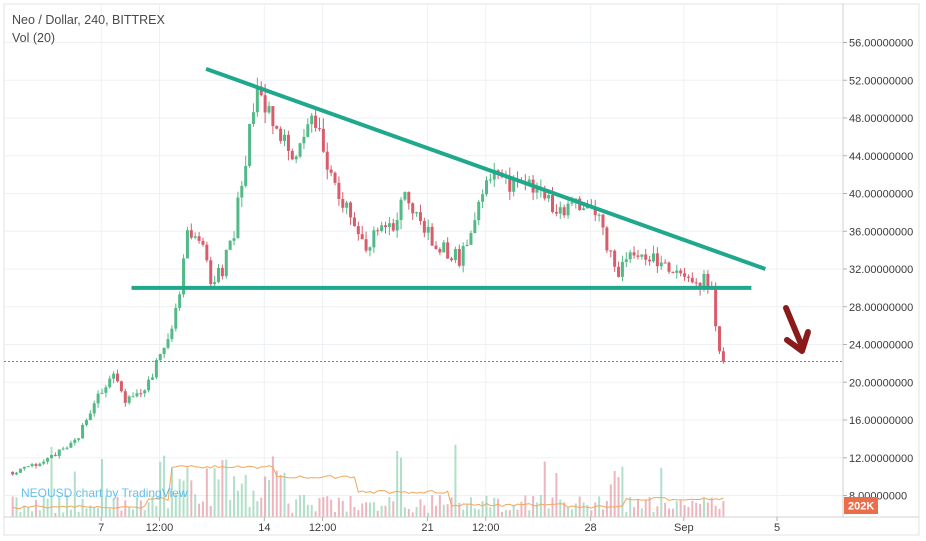  Describe the element at coordinates (684, 528) in the screenshot. I see `time-tick-label: Sep` at that location.